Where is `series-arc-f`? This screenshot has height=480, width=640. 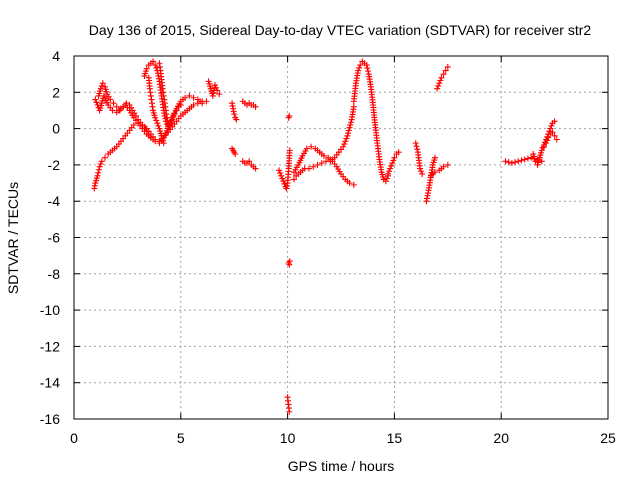
series-arc-f is located at coordinates (163, 94).